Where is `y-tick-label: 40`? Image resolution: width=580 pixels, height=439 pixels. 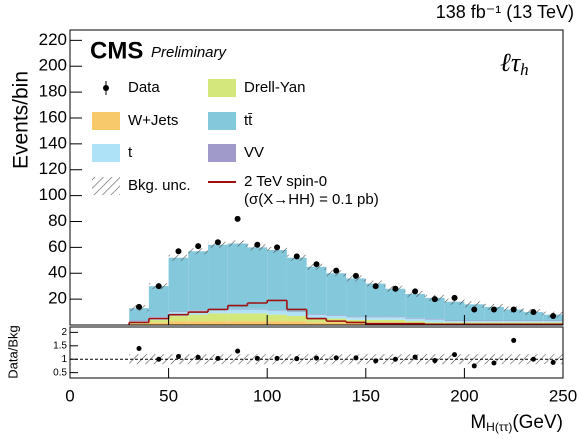
y-tick-label: 40 is located at coordinates (57, 272).